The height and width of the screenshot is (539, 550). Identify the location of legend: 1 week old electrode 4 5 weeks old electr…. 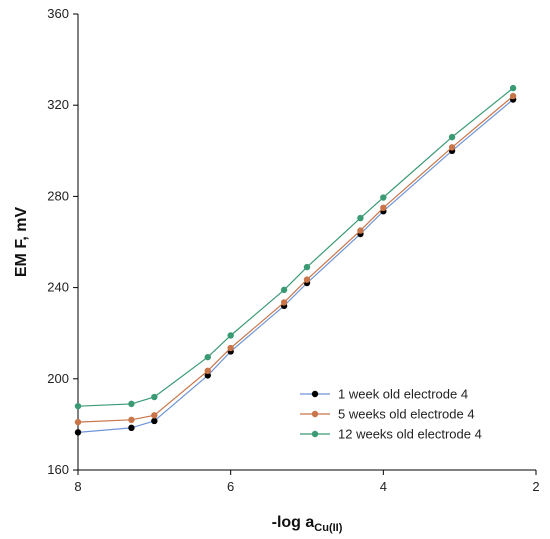
(391, 414).